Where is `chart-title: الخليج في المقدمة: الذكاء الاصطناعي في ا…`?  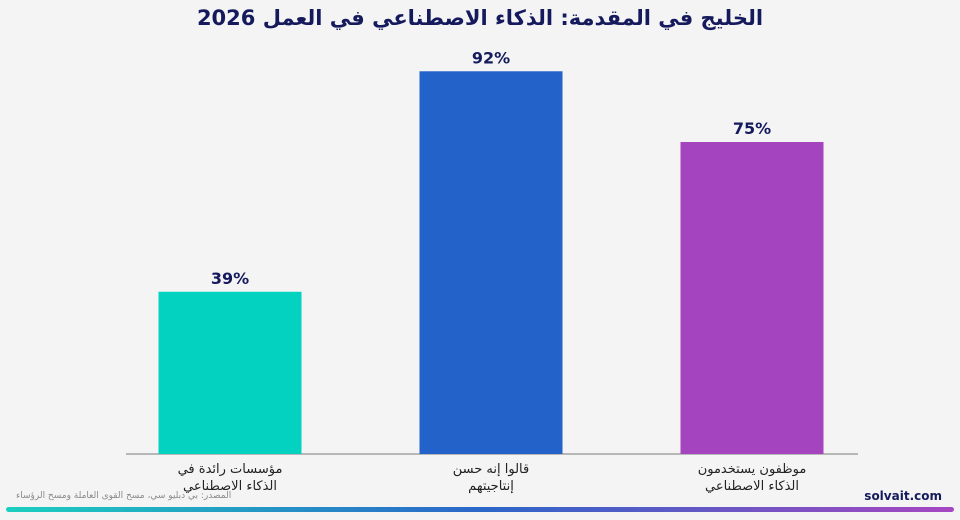 chart-title: الخليج في المقدمة: الذكاء الاصطناعي في ا… is located at coordinates (480, 18).